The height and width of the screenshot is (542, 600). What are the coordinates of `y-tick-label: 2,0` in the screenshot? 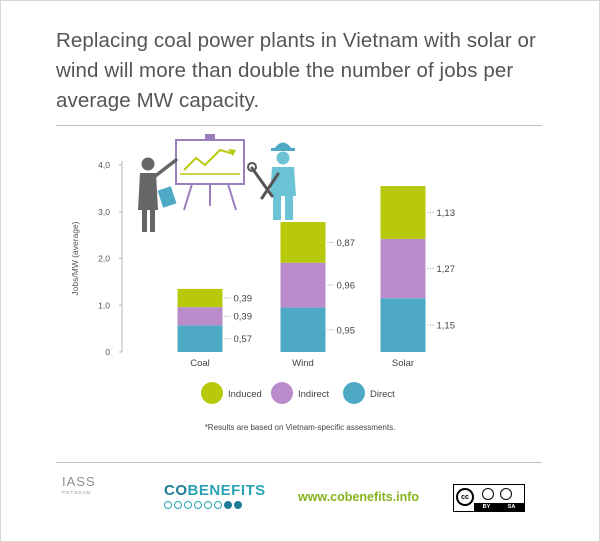 It's located at (104, 259).